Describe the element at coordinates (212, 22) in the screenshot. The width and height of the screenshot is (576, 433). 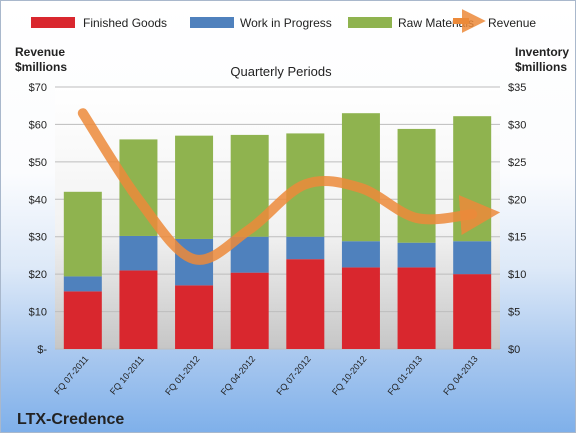
I see `legend-swatch-work-in-progress` at that location.